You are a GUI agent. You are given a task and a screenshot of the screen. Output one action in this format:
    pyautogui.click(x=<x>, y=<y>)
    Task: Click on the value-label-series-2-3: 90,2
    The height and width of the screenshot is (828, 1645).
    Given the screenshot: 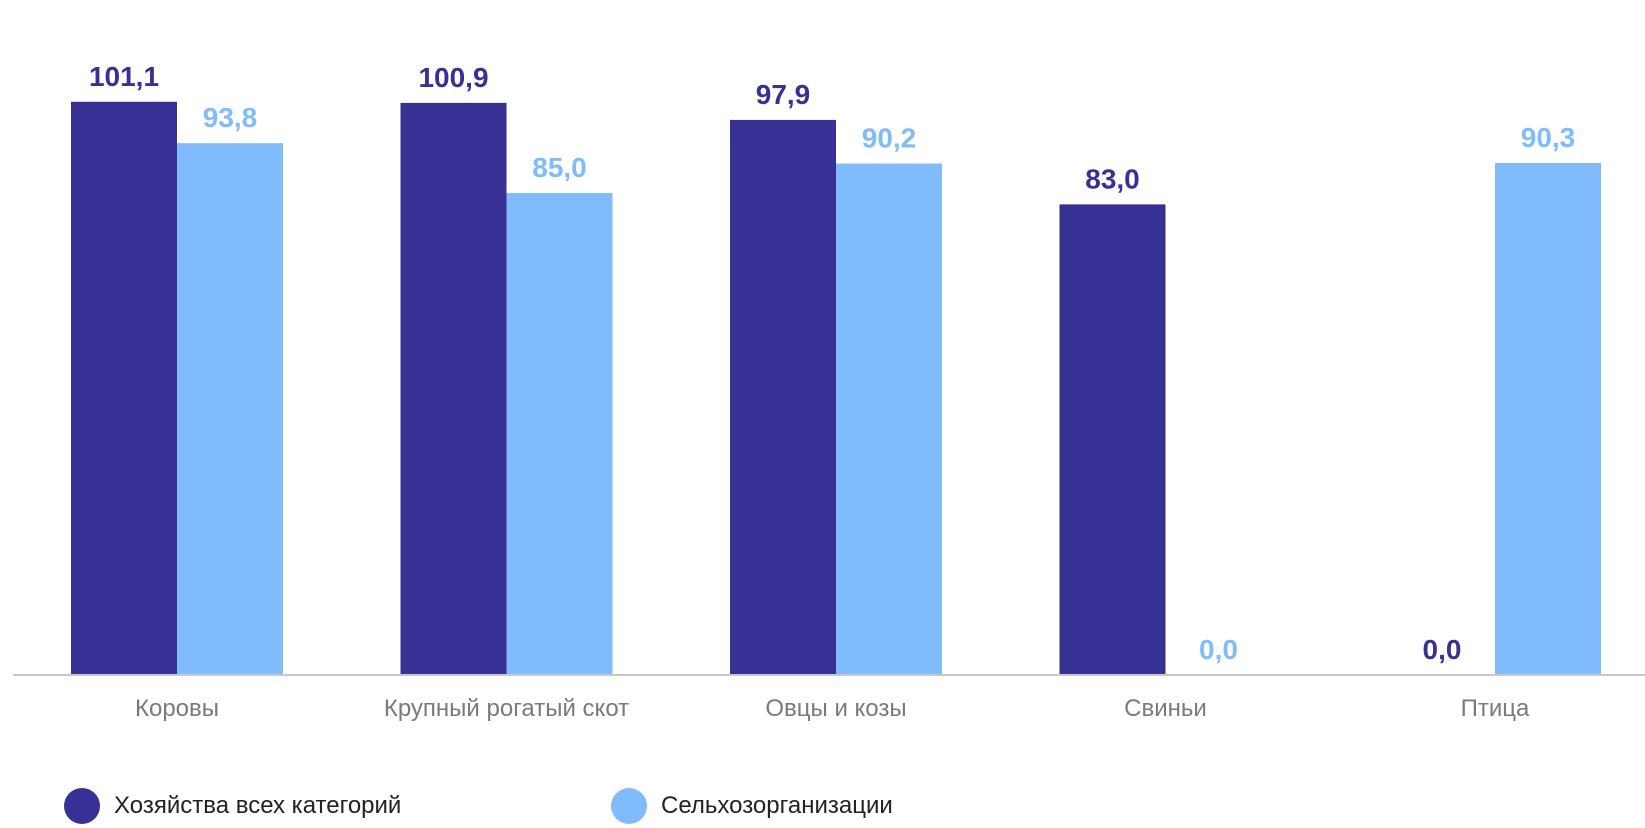 What is the action you would take?
    pyautogui.click(x=889, y=138)
    